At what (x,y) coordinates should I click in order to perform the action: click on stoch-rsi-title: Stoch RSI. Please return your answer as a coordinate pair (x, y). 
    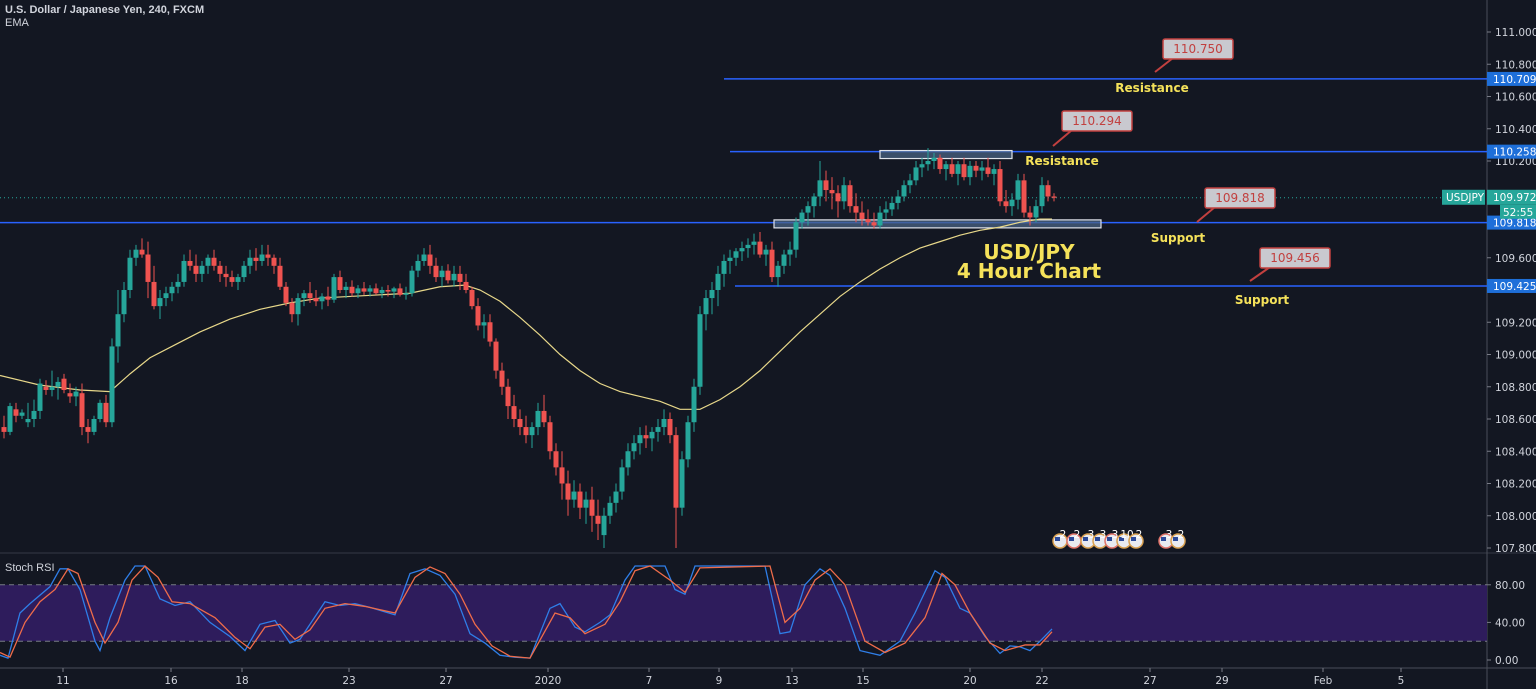
    Looking at the image, I should click on (30, 568).